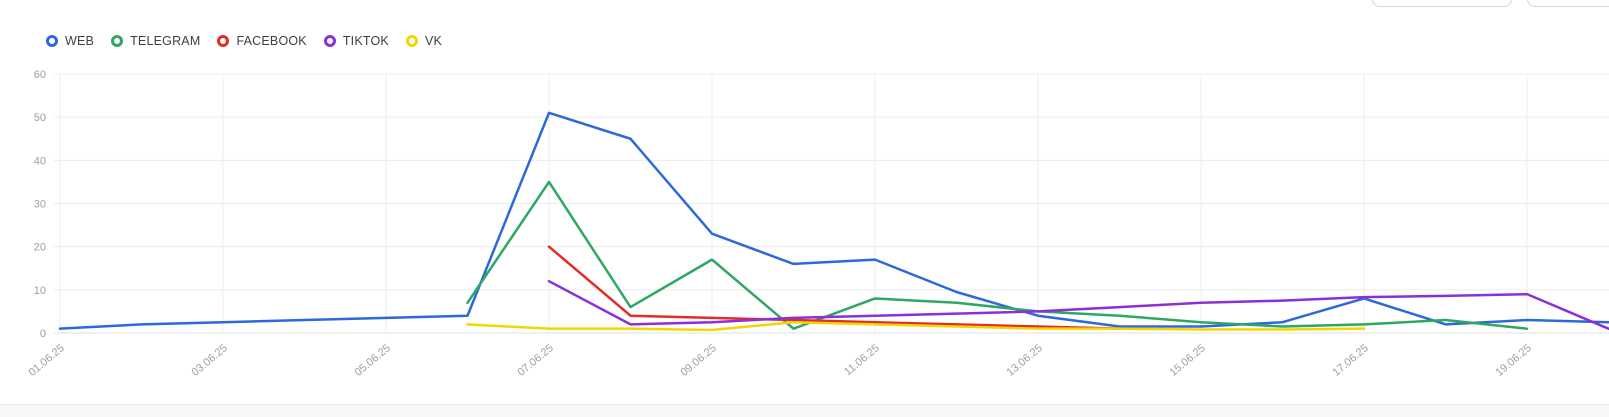  I want to click on series-line-tiktok, so click(1078, 304).